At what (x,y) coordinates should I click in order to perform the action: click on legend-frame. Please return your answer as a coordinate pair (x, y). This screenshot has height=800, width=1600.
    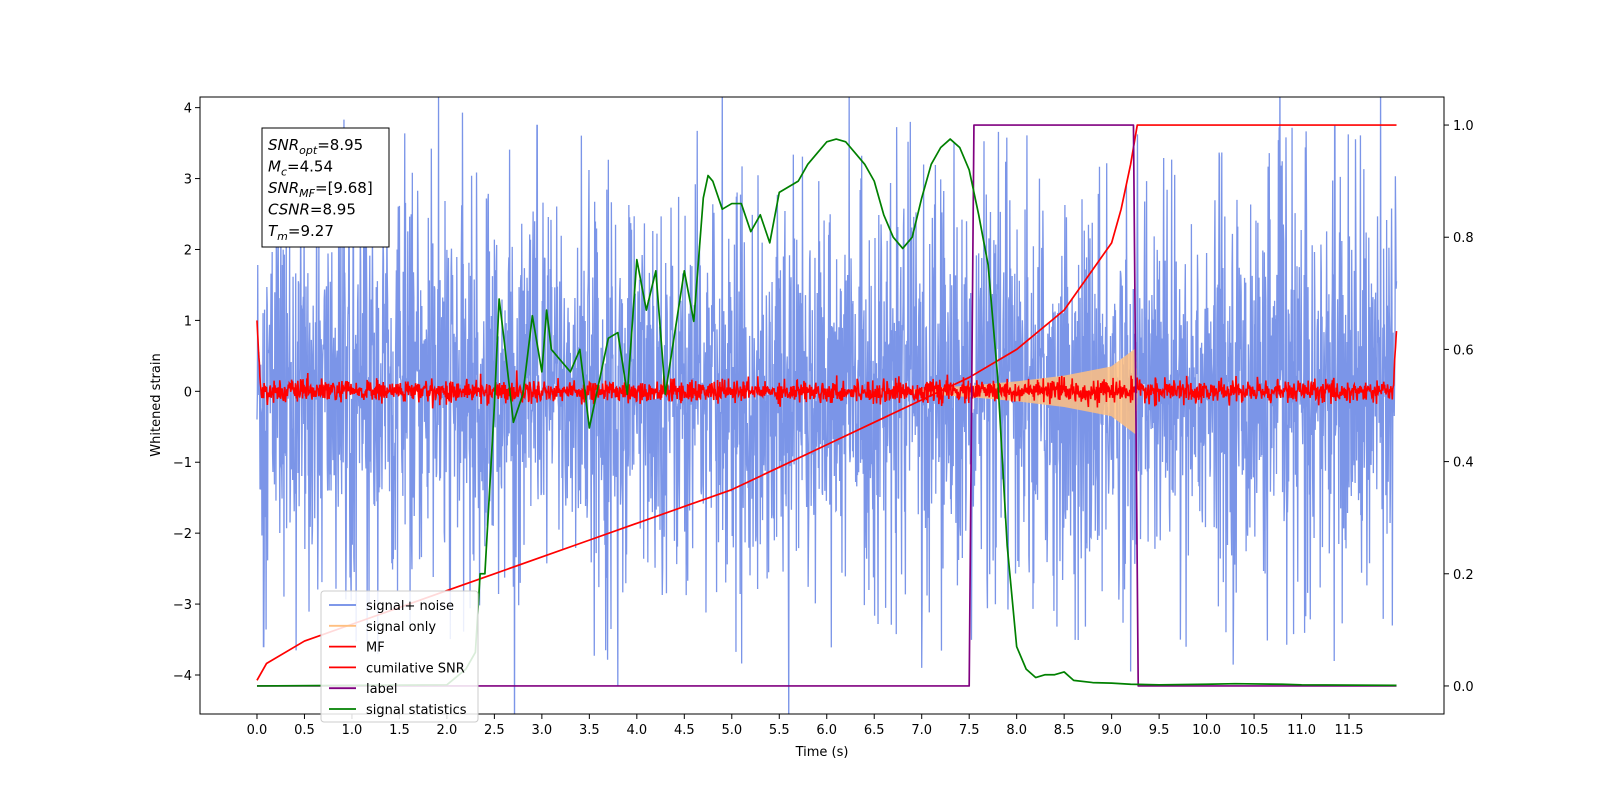
    Looking at the image, I should click on (399, 656).